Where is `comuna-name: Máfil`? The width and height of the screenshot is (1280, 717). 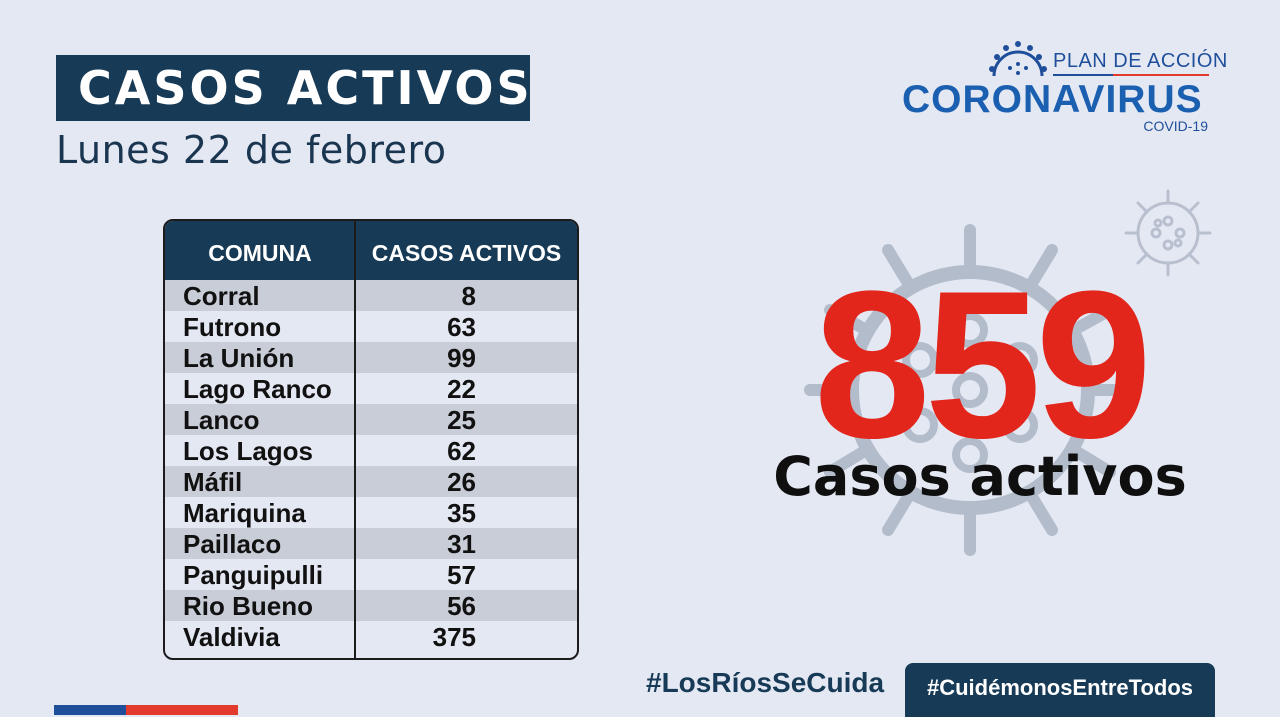 comuna-name: Máfil is located at coordinates (213, 482).